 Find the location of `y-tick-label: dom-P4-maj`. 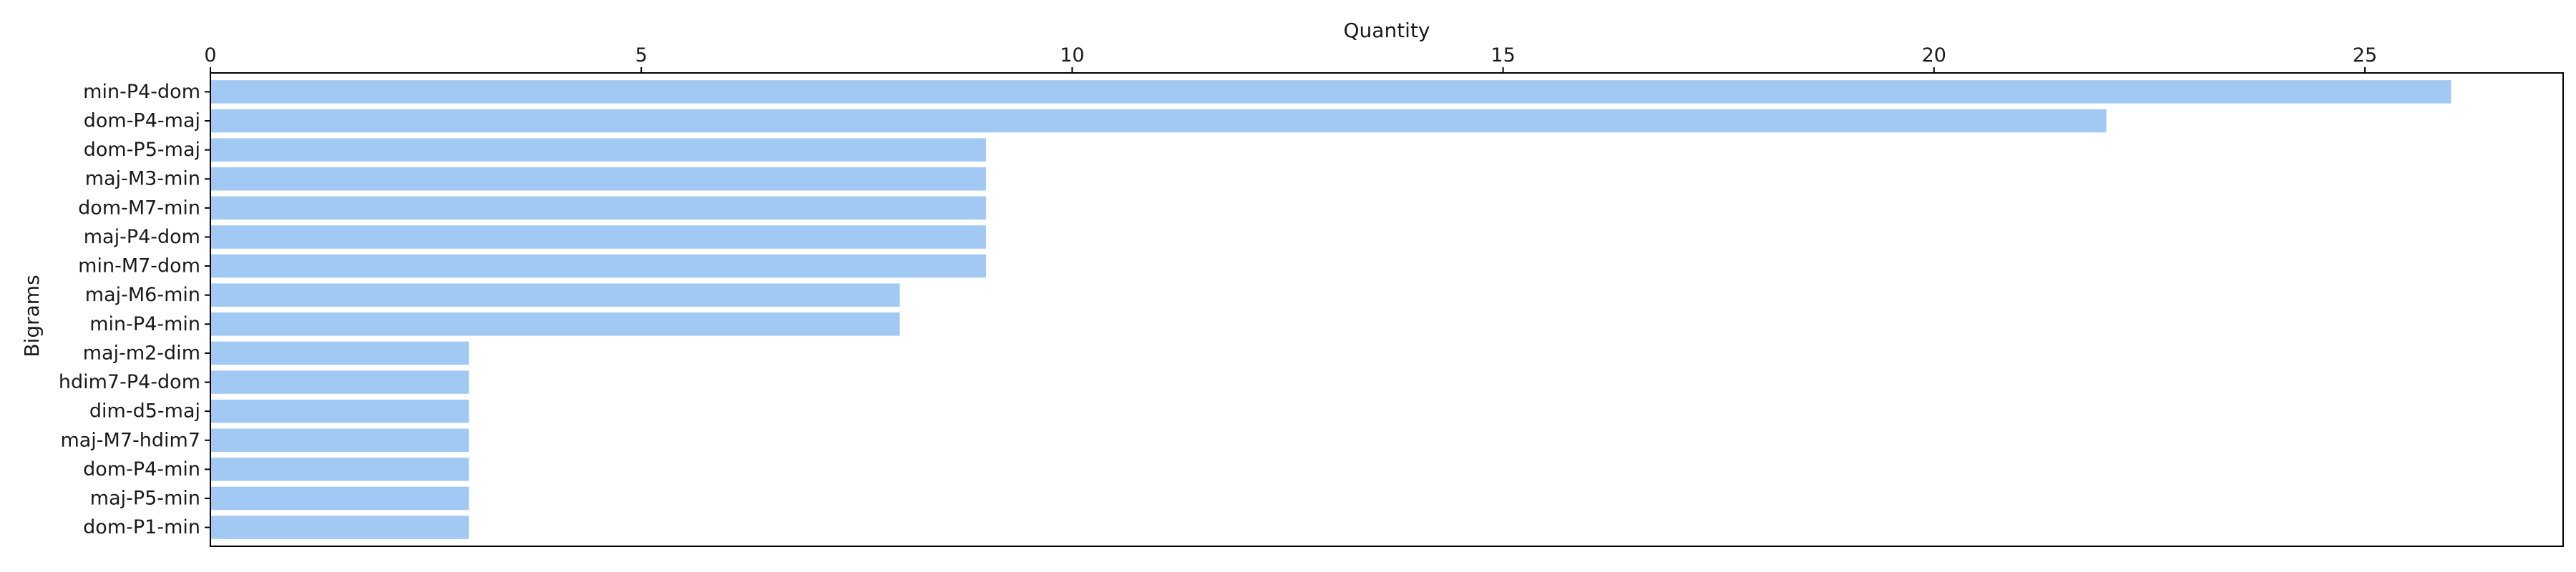

y-tick-label: dom-P4-maj is located at coordinates (142, 121).